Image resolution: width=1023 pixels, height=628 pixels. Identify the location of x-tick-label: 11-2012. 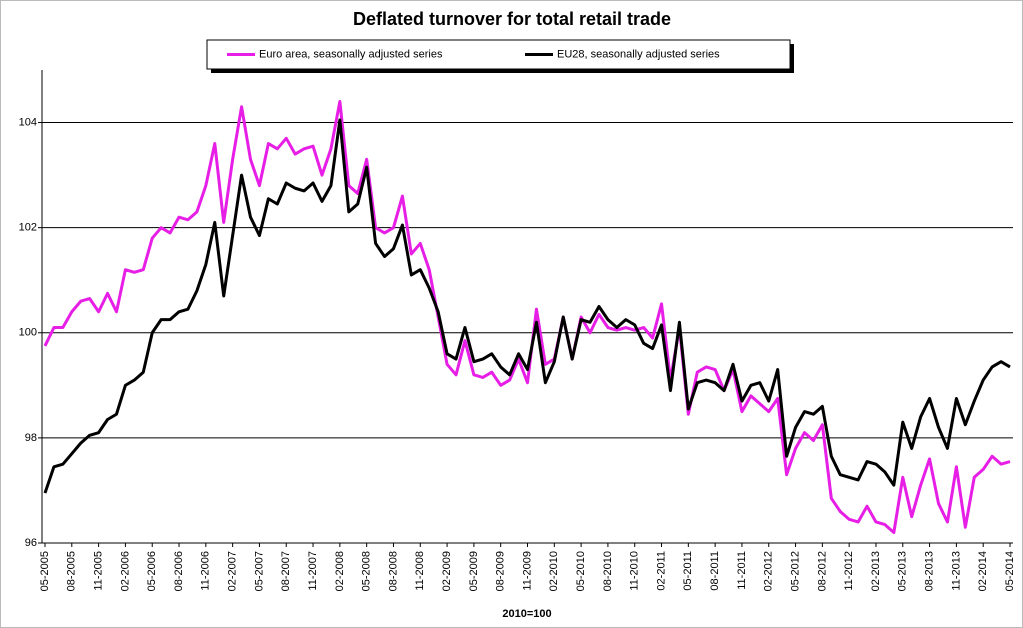
(849, 571).